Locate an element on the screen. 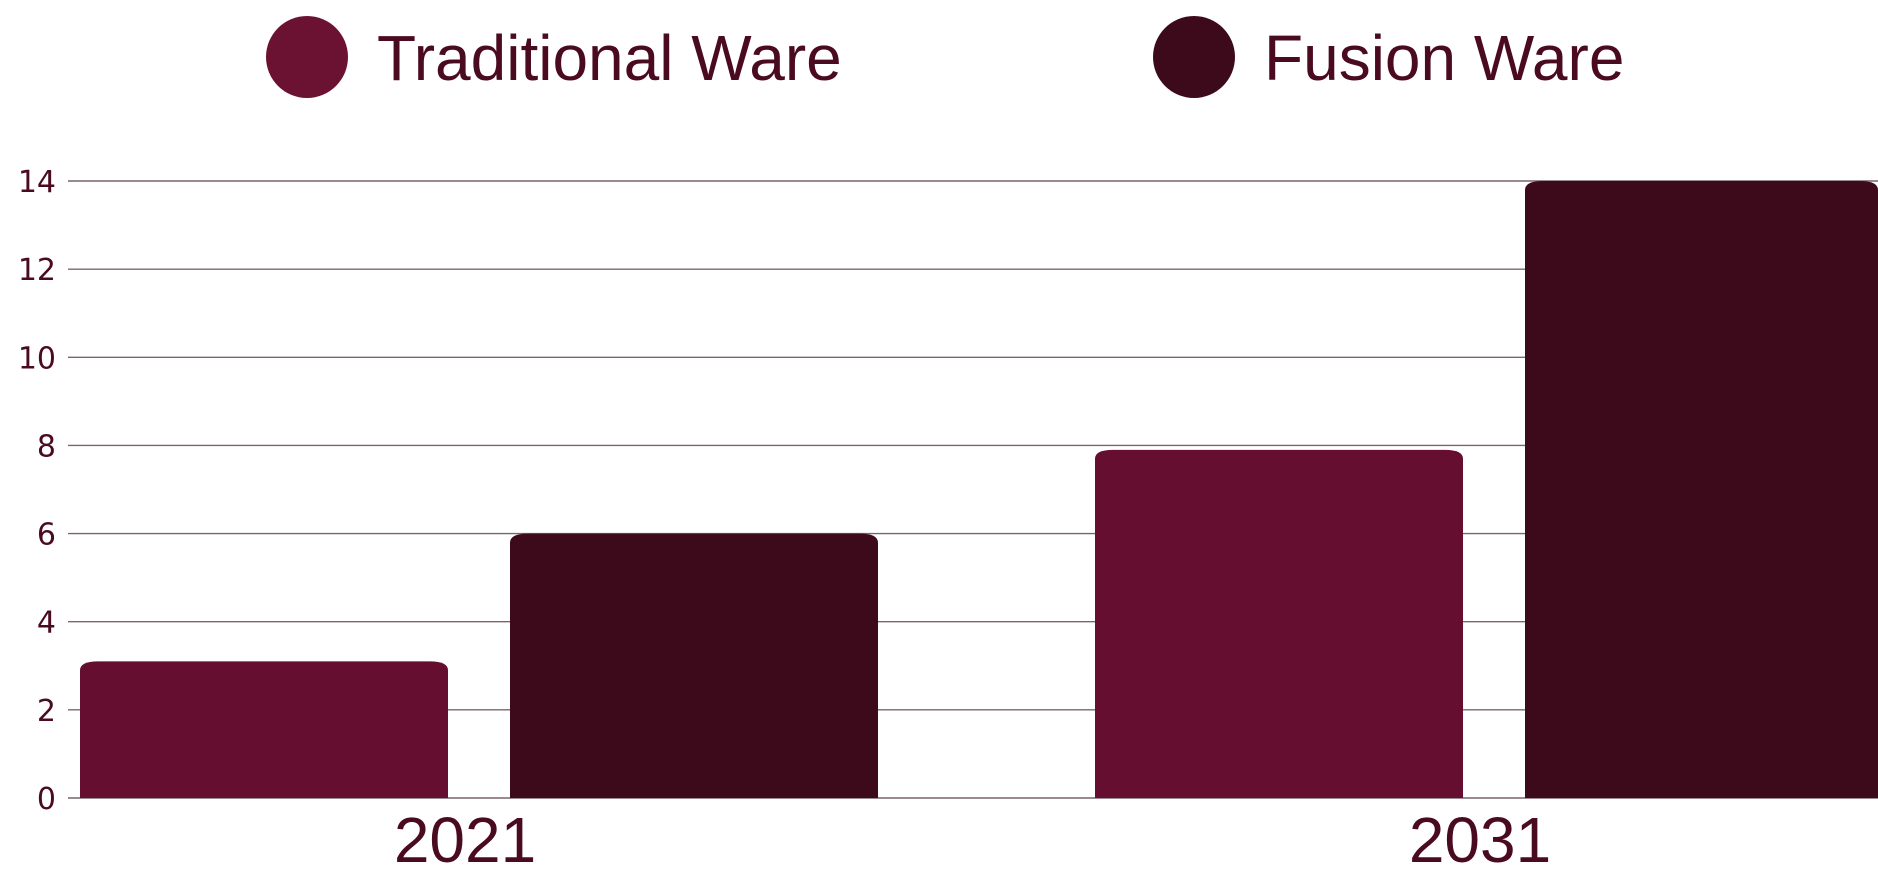 The image size is (1878, 874). y-tick-label: 0 is located at coordinates (46, 799).